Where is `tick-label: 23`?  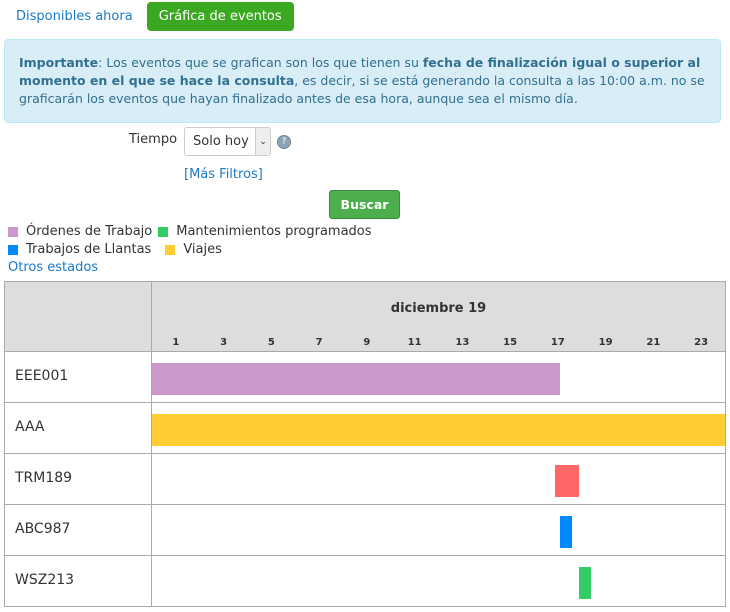 tick-label: 23 is located at coordinates (701, 342).